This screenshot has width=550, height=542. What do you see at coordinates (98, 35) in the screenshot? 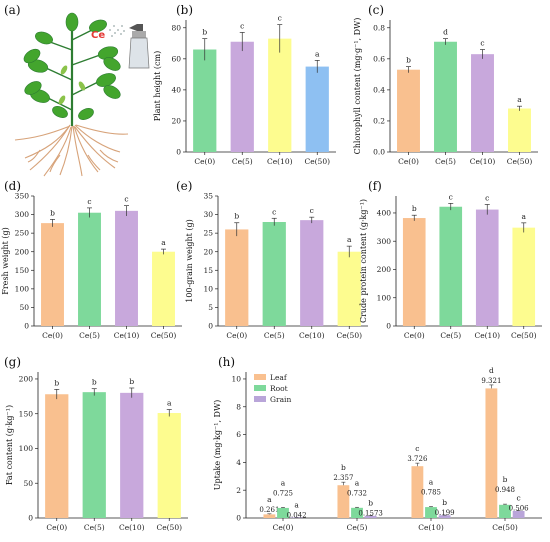
I see `ce-label: Ce` at bounding box center [98, 35].